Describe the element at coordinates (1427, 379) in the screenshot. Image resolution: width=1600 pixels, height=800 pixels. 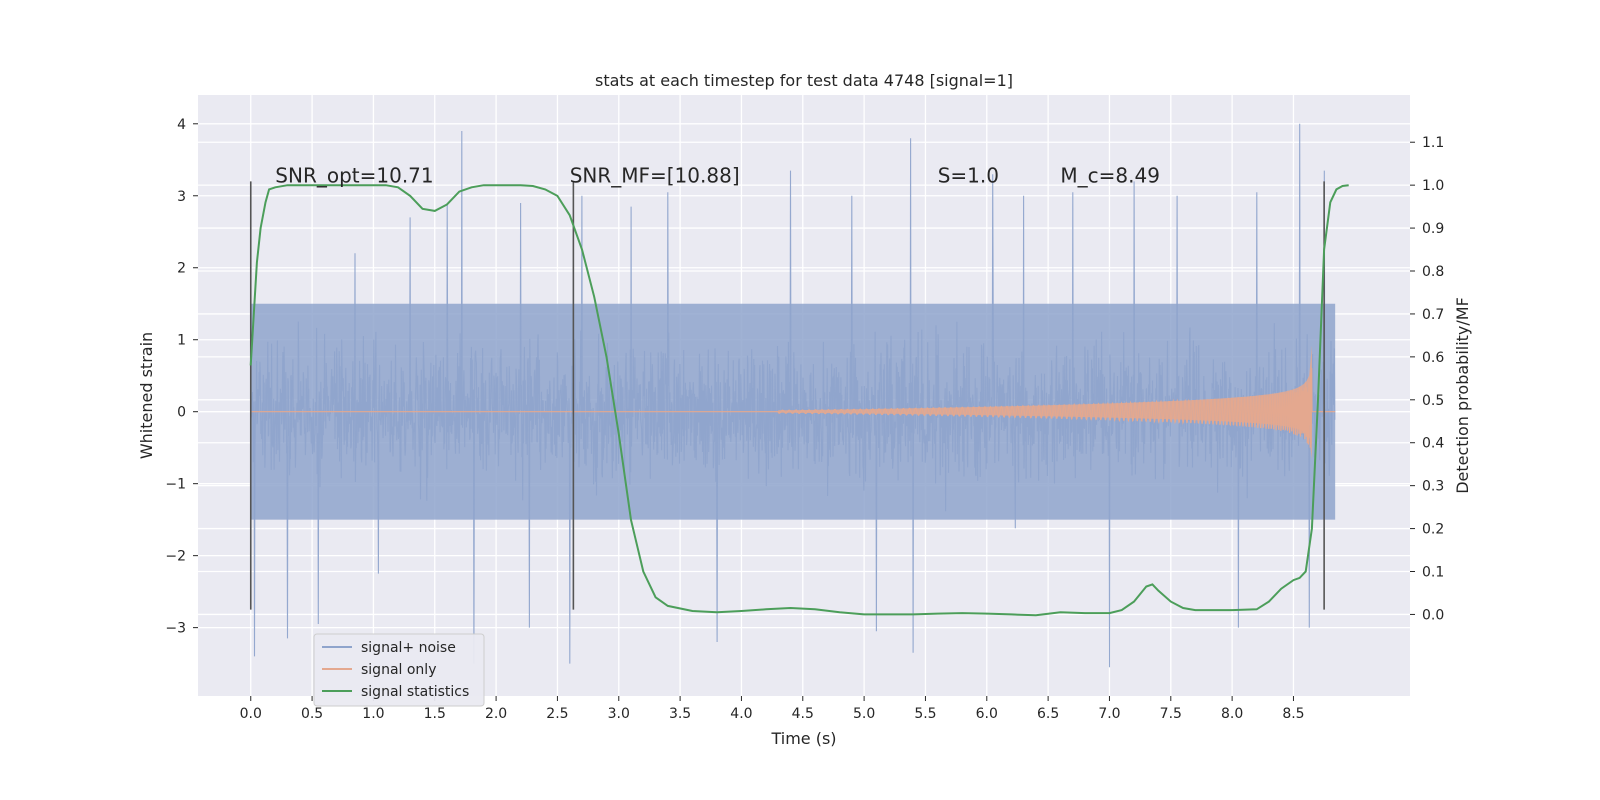
I see `y2-axis-ticks: 0.0 0.1 0.2 0.3 0.4 0.5 0.6 0.7 0.8 0.9 1.0 1.1` at that location.